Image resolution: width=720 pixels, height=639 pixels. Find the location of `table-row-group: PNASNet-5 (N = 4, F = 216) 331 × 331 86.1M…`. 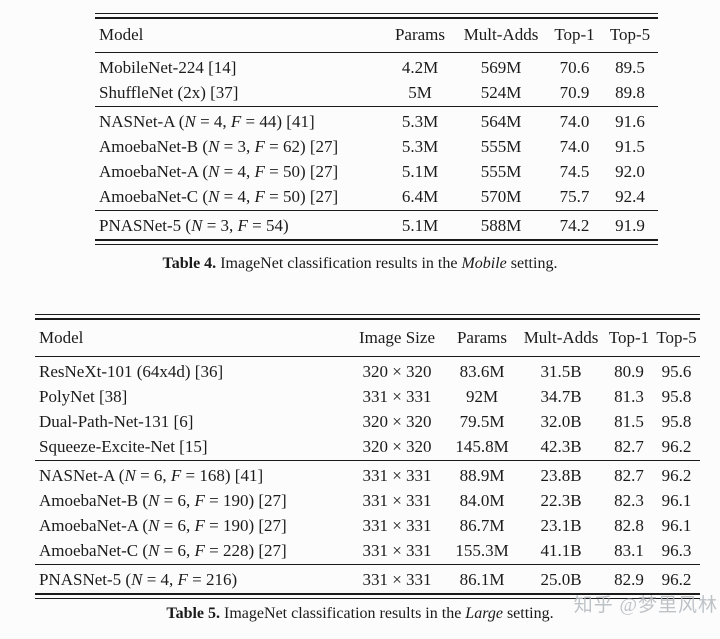

table-row-group: PNASNet-5 (N = 4, F = 216) 331 × 331 86.1M… is located at coordinates (367, 578).